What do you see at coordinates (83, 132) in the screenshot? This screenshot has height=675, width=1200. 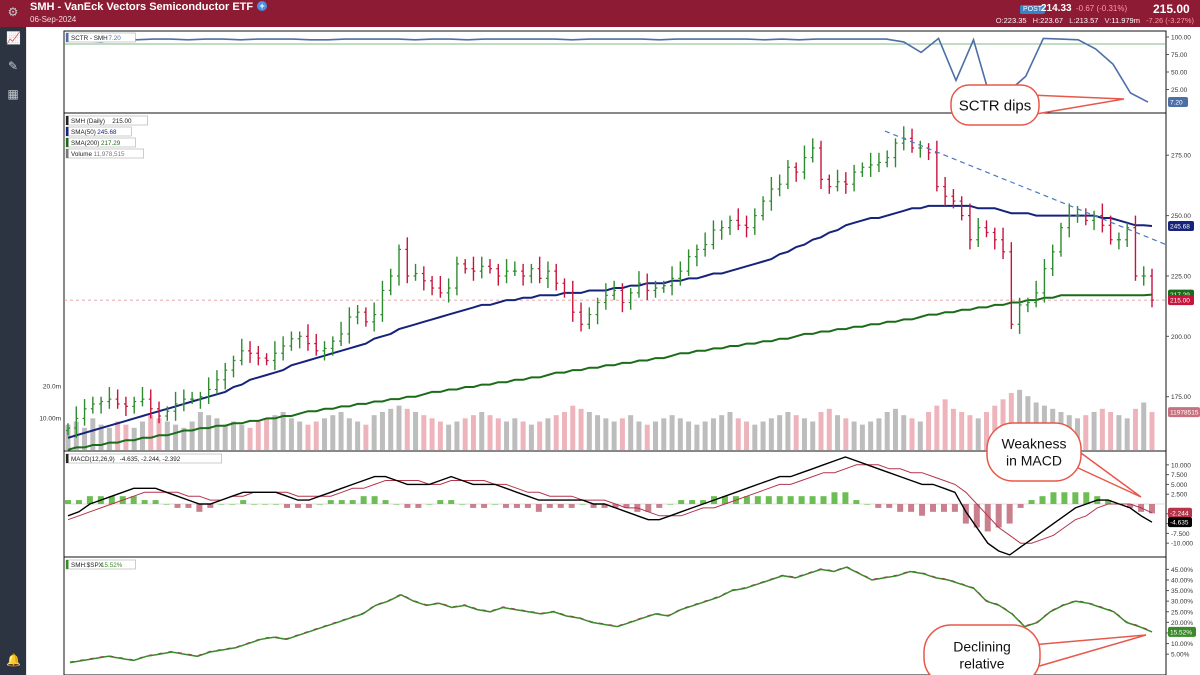 I see `price-legend-1: SMA(50)` at bounding box center [83, 132].